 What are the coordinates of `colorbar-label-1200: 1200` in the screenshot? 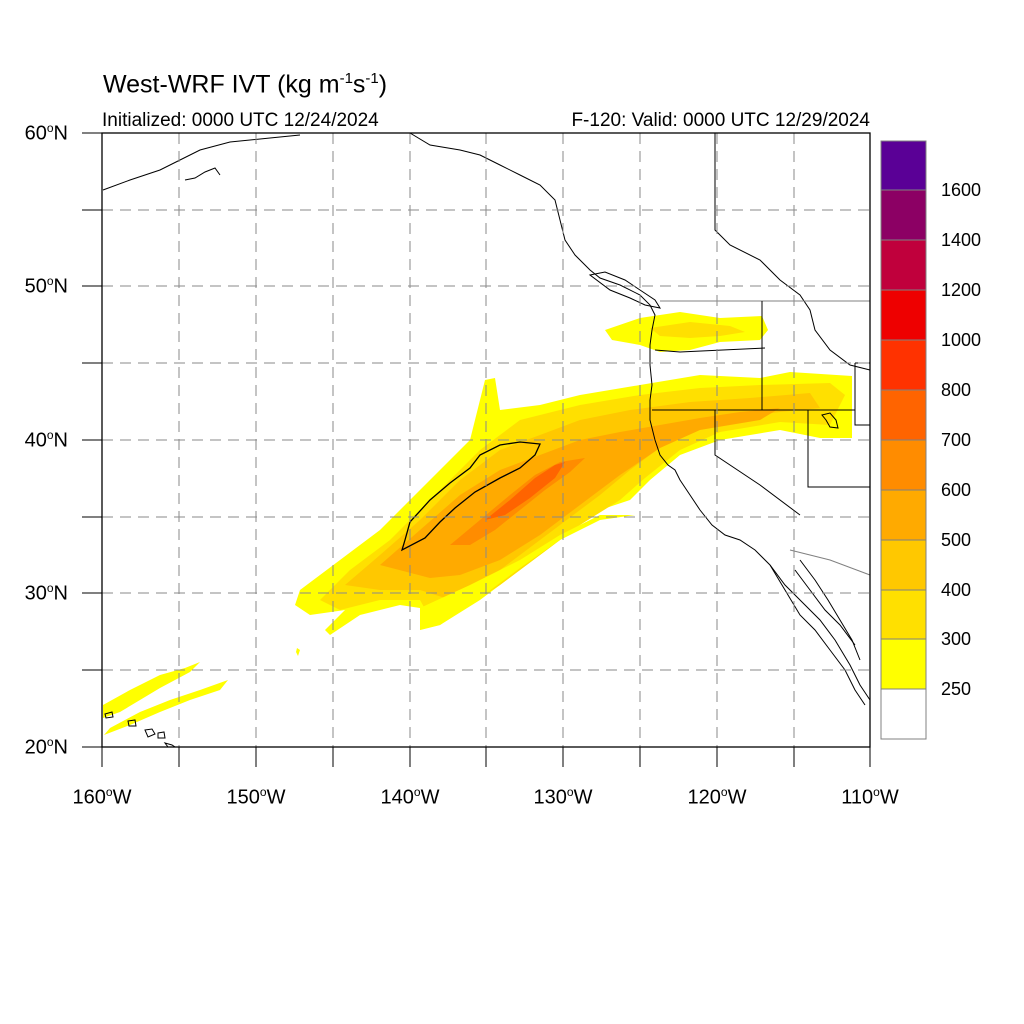 It's located at (961, 290).